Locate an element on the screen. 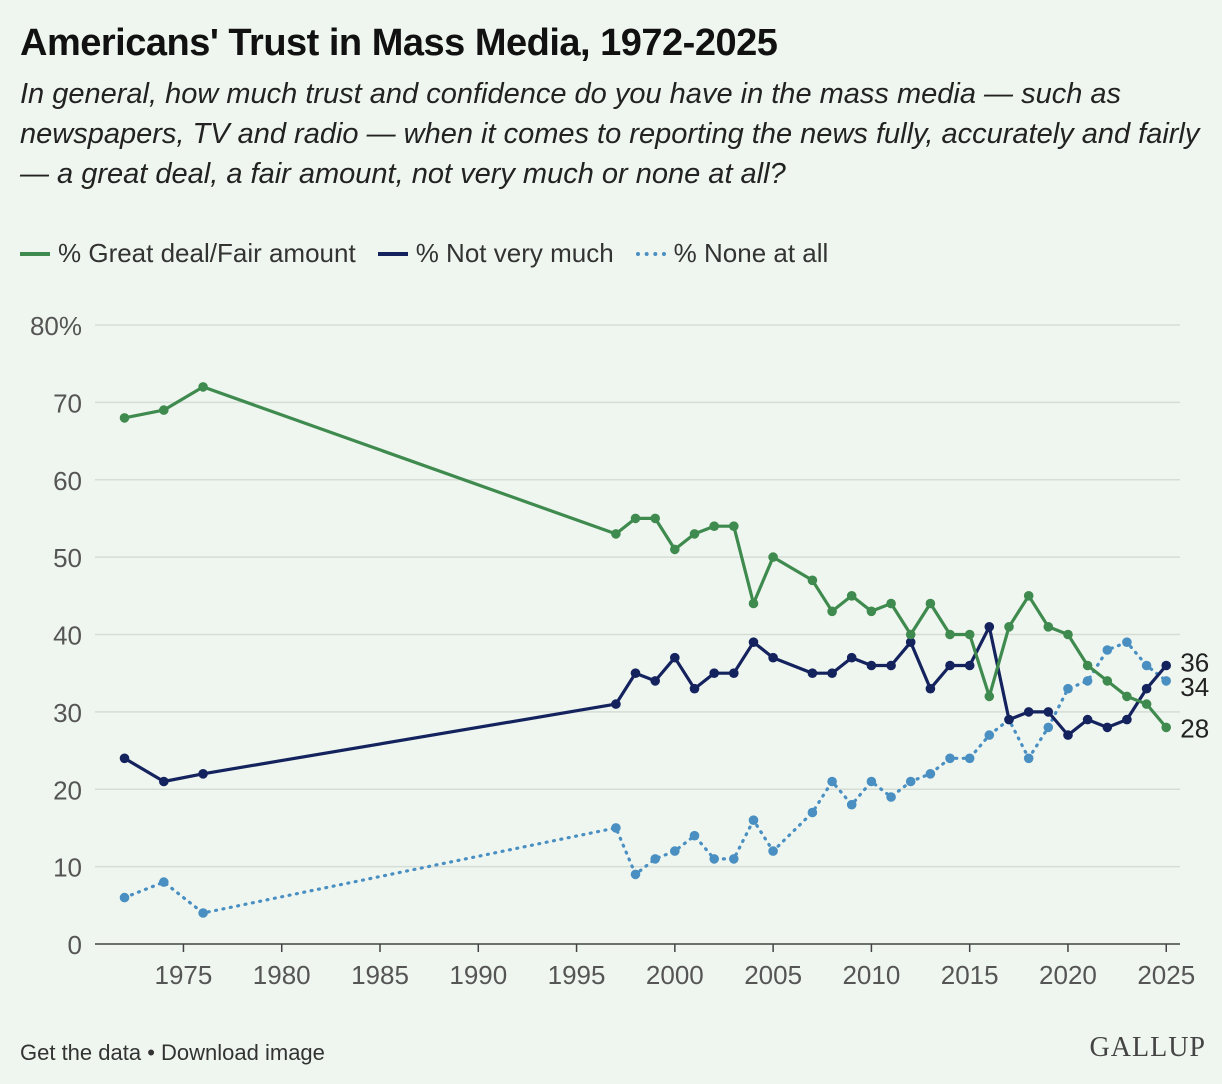  legend-label-not-very-much: % Not very much is located at coordinates (514, 253).